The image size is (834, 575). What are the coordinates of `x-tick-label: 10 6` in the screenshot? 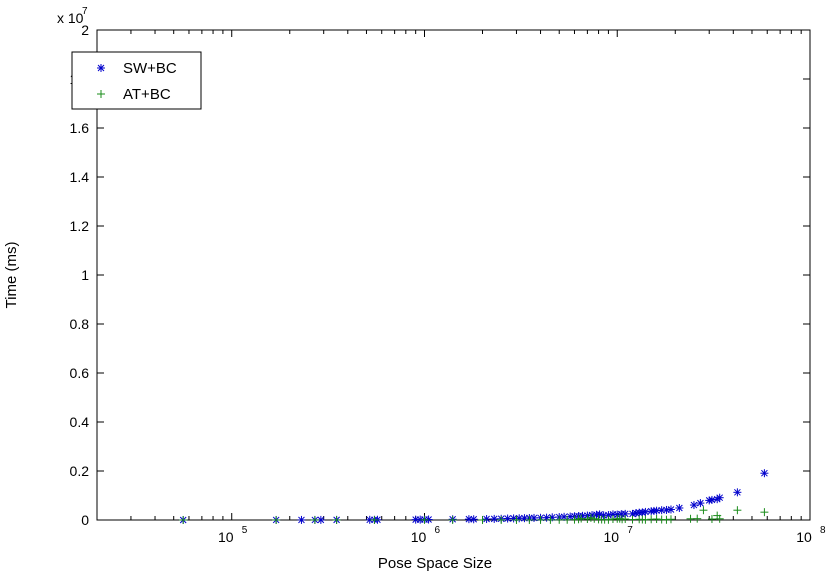 It's located at (426, 535).